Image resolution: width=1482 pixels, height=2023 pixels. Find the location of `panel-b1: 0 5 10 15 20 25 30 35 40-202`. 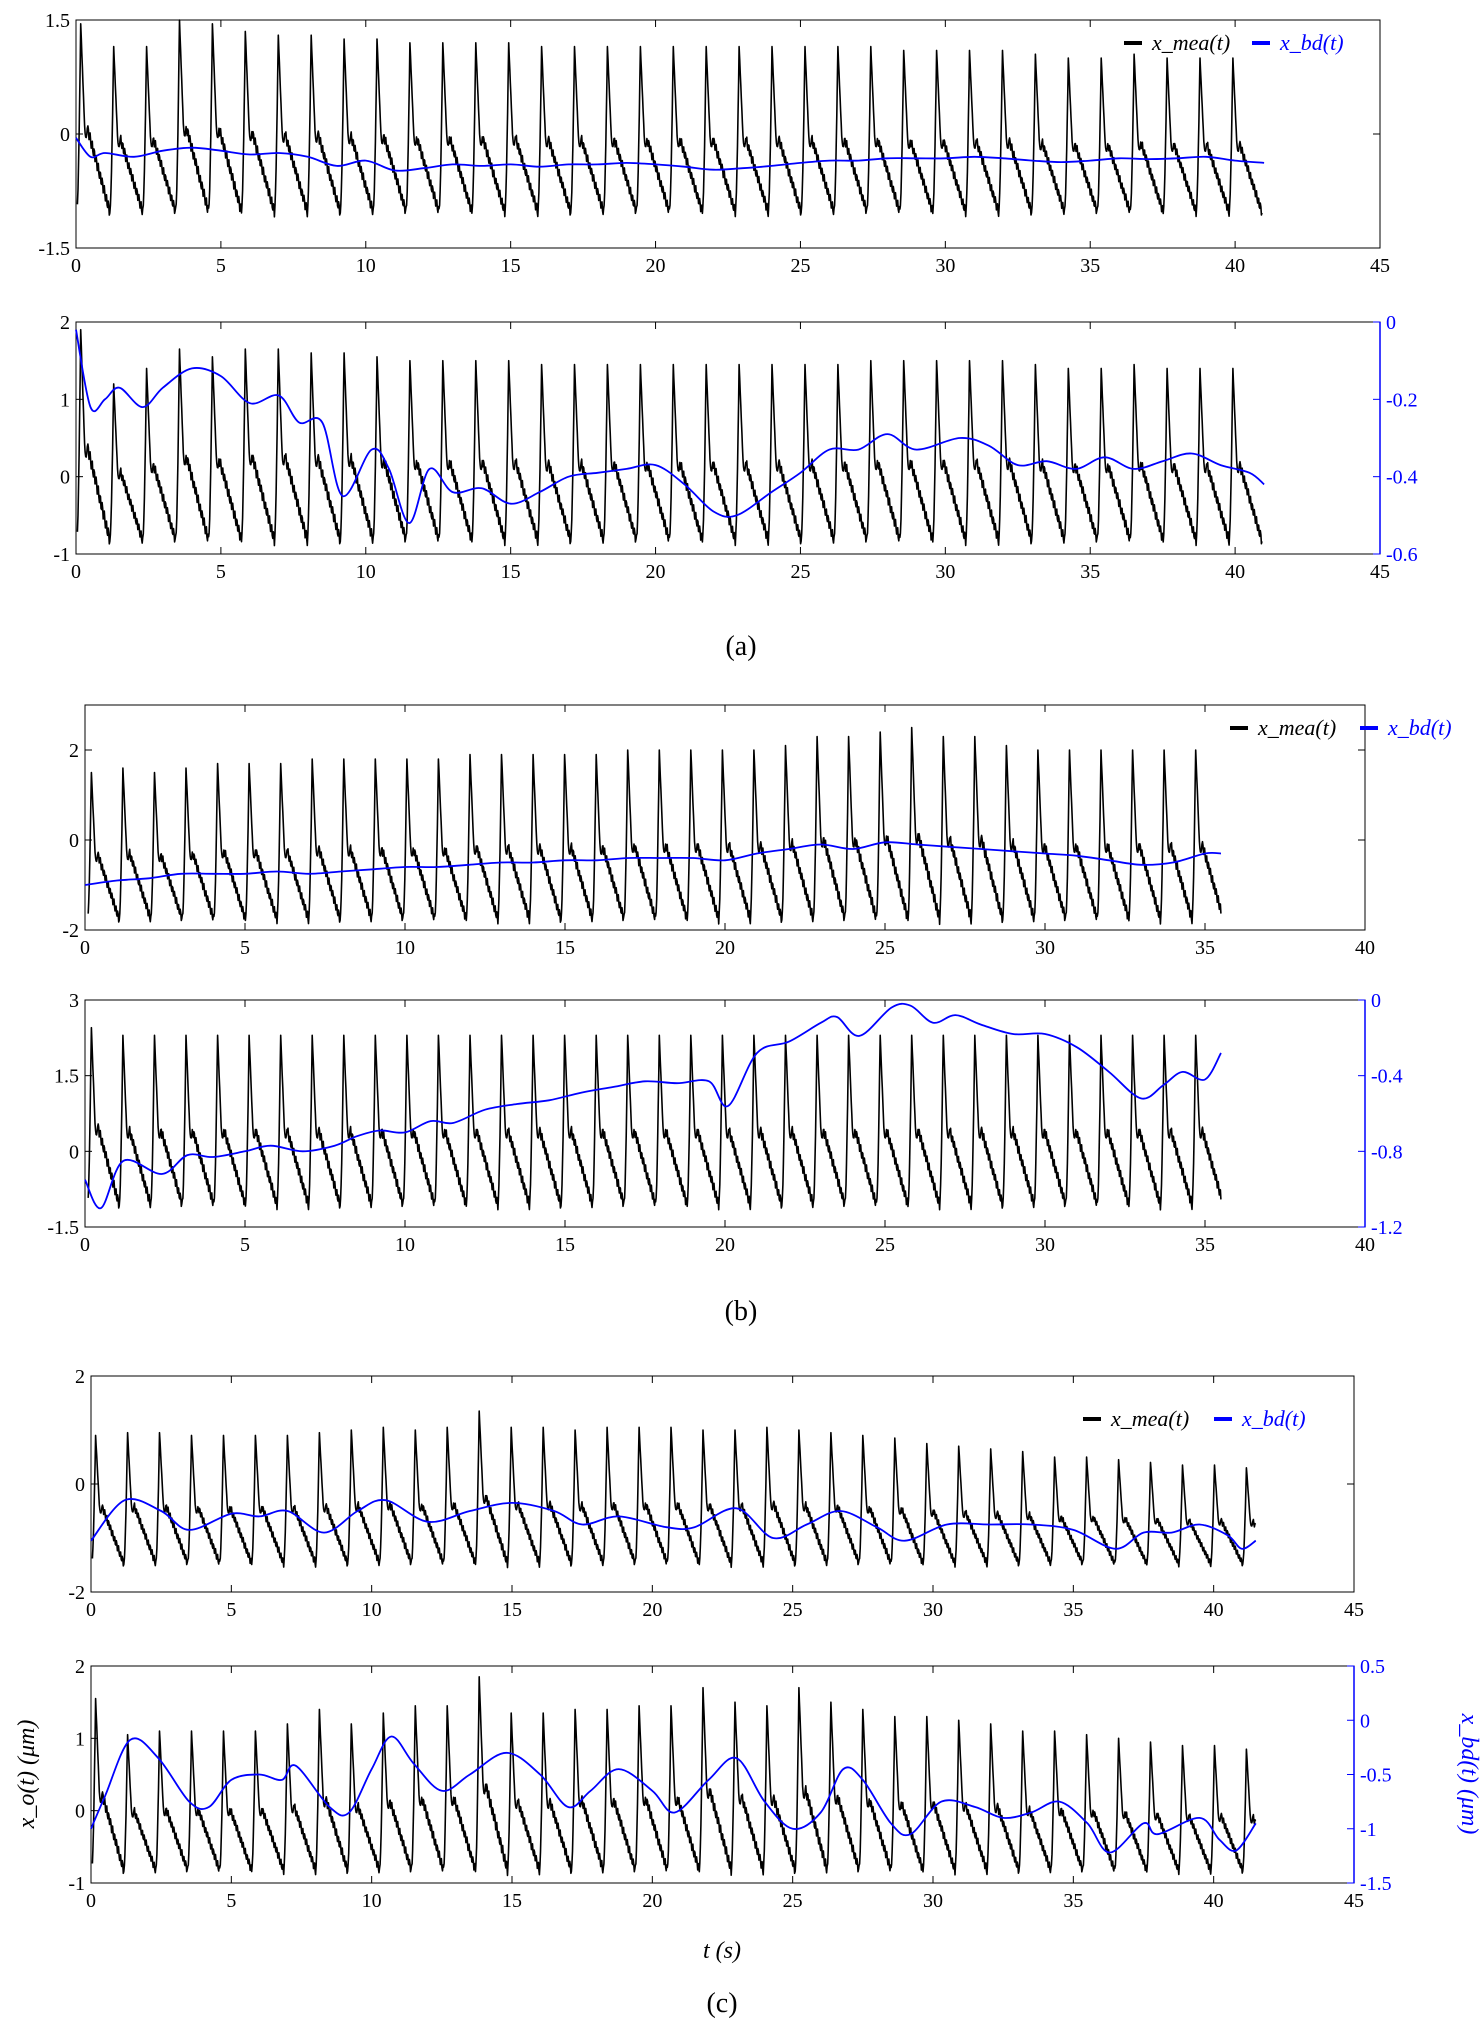

panel-b1: 0 5 10 15 20 25 30 35 40-202 is located at coordinates (718, 831).